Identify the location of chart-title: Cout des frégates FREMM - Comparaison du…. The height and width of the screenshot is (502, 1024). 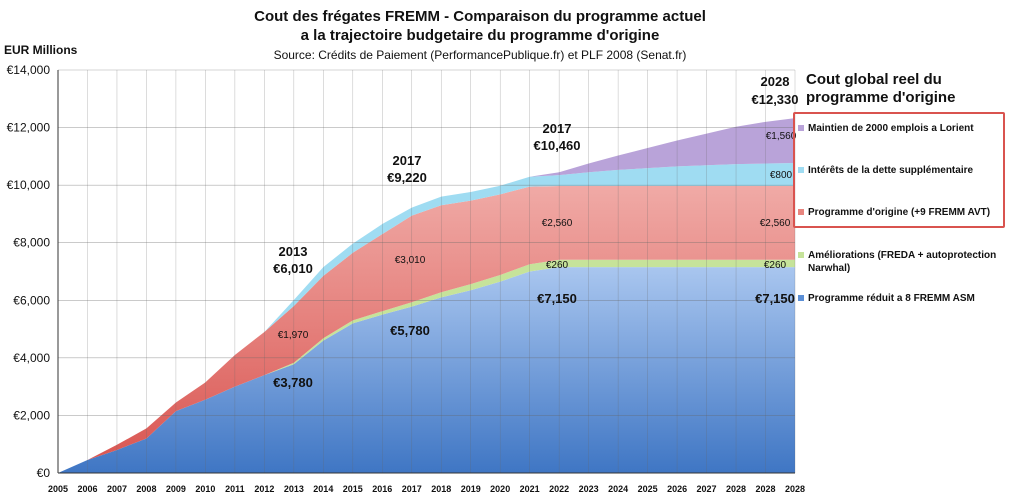
(480, 16).